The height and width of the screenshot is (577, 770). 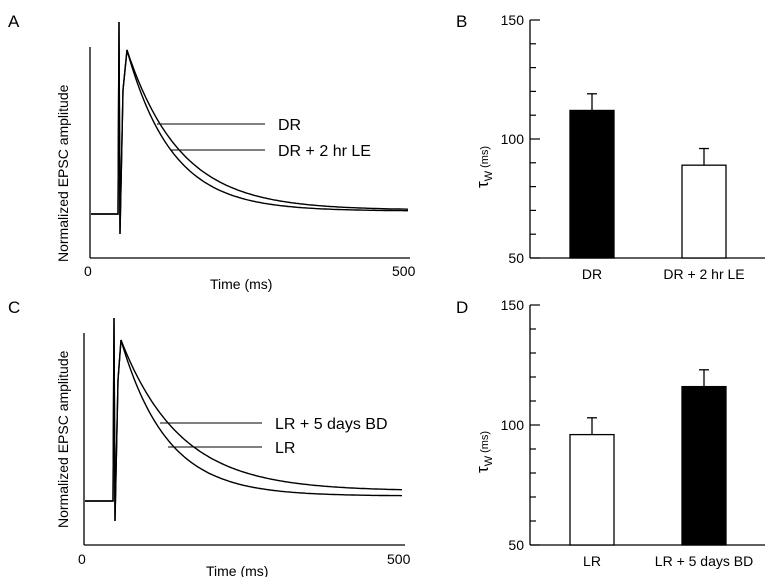 I want to click on panel-label-d: D, so click(x=462, y=307).